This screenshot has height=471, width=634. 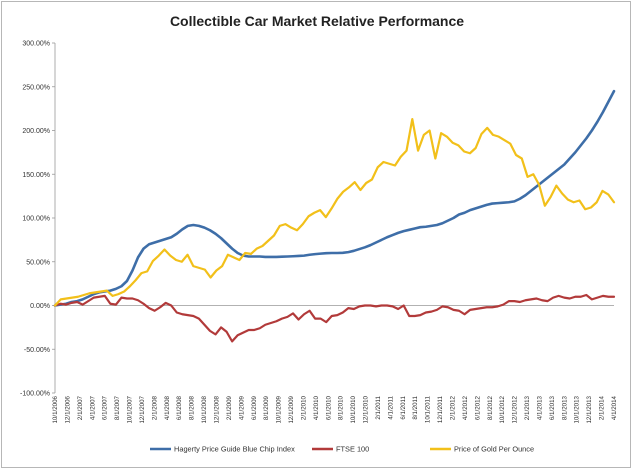 I want to click on x-tick-label: 8/1/2010, so click(x=341, y=407).